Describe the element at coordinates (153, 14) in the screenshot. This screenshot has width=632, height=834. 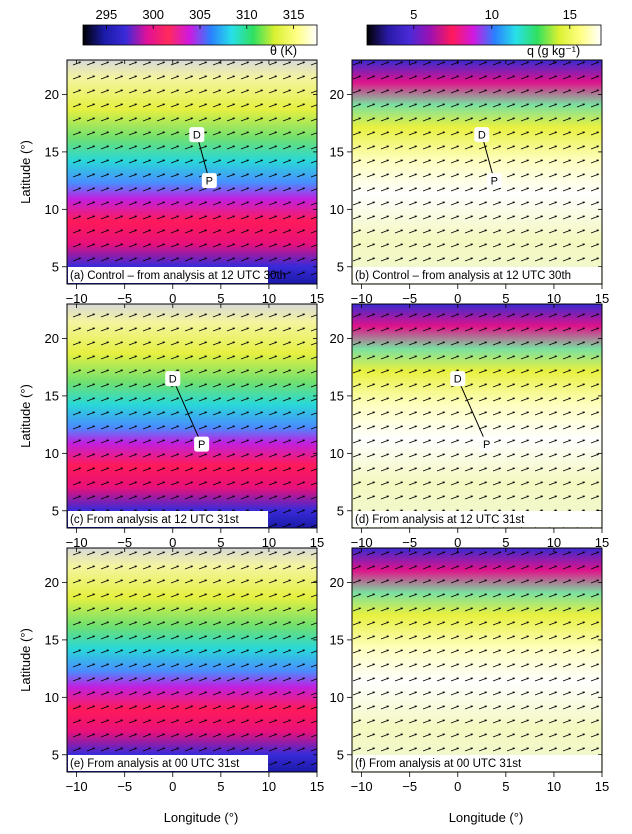
I see `colorbar-tick: 300` at that location.